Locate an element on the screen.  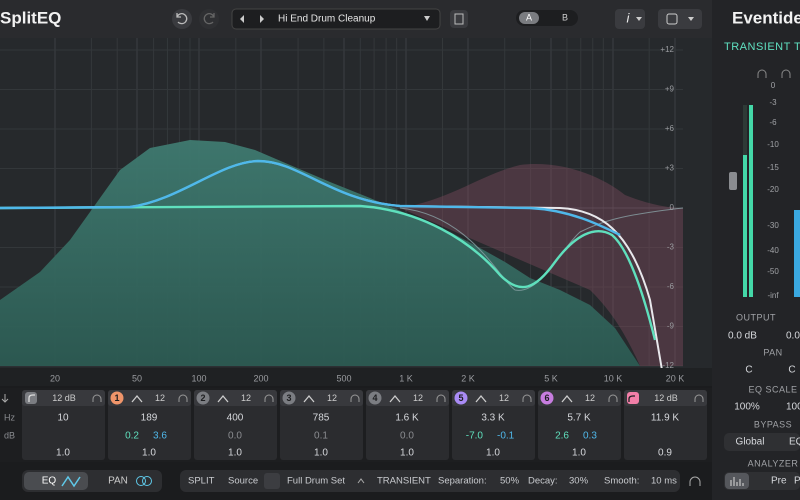
info-label: i is located at coordinates (629, 17).